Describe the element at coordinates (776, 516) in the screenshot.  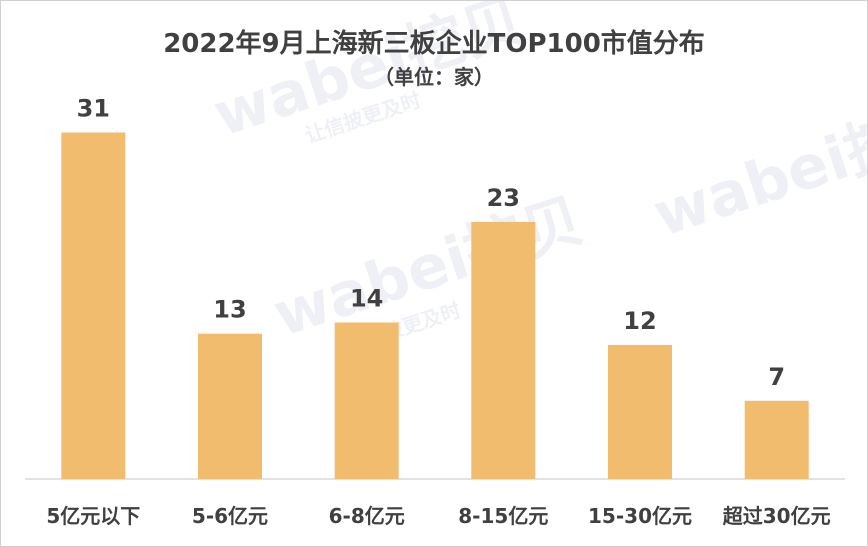
I see `x-tick-label-5: 超过30亿元` at that location.